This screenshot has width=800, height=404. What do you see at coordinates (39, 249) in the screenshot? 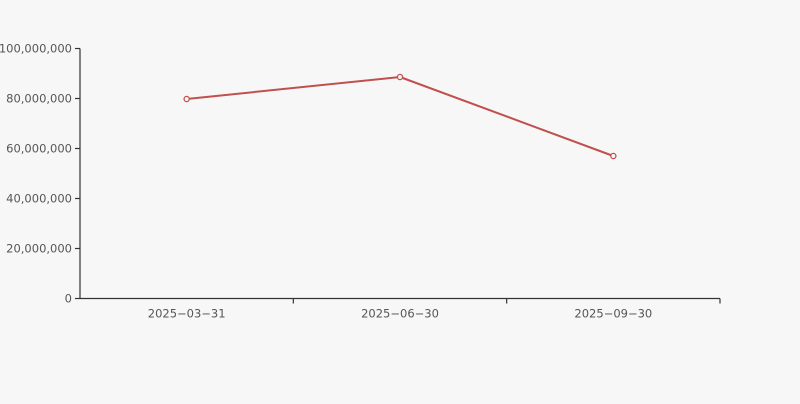
I see `y-axis-tick-label: 20,000,000` at bounding box center [39, 249].